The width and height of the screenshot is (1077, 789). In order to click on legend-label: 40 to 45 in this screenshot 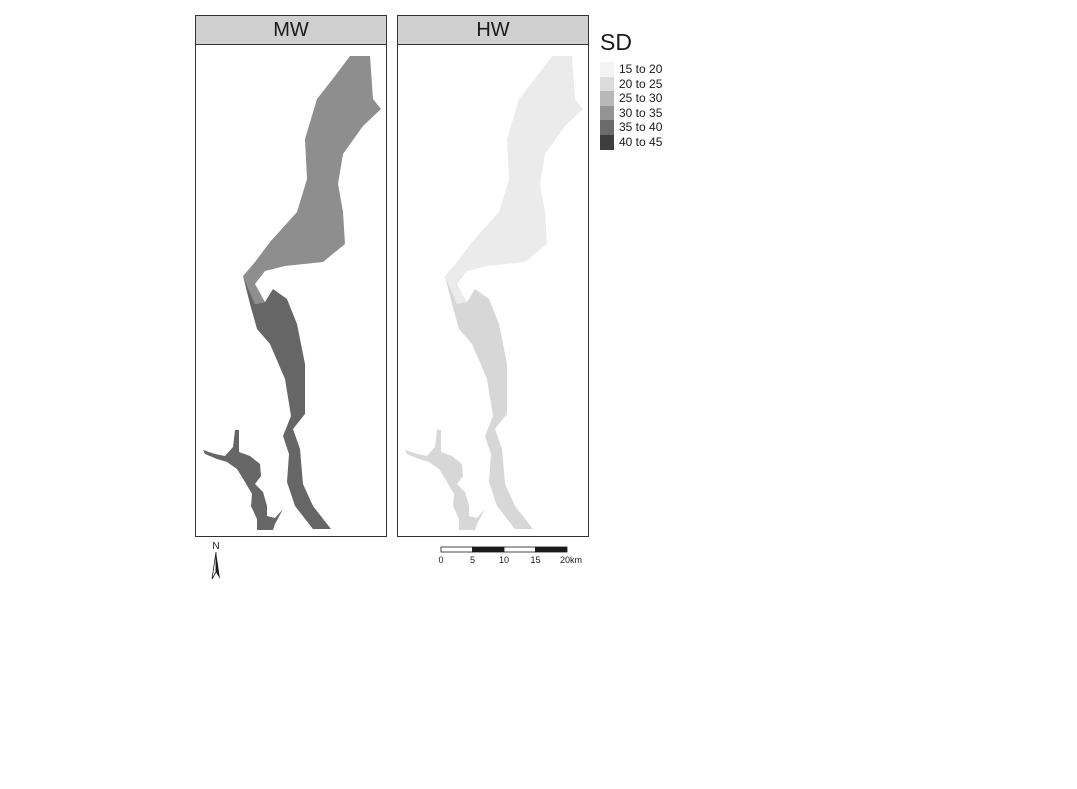, I will do `click(641, 142)`.